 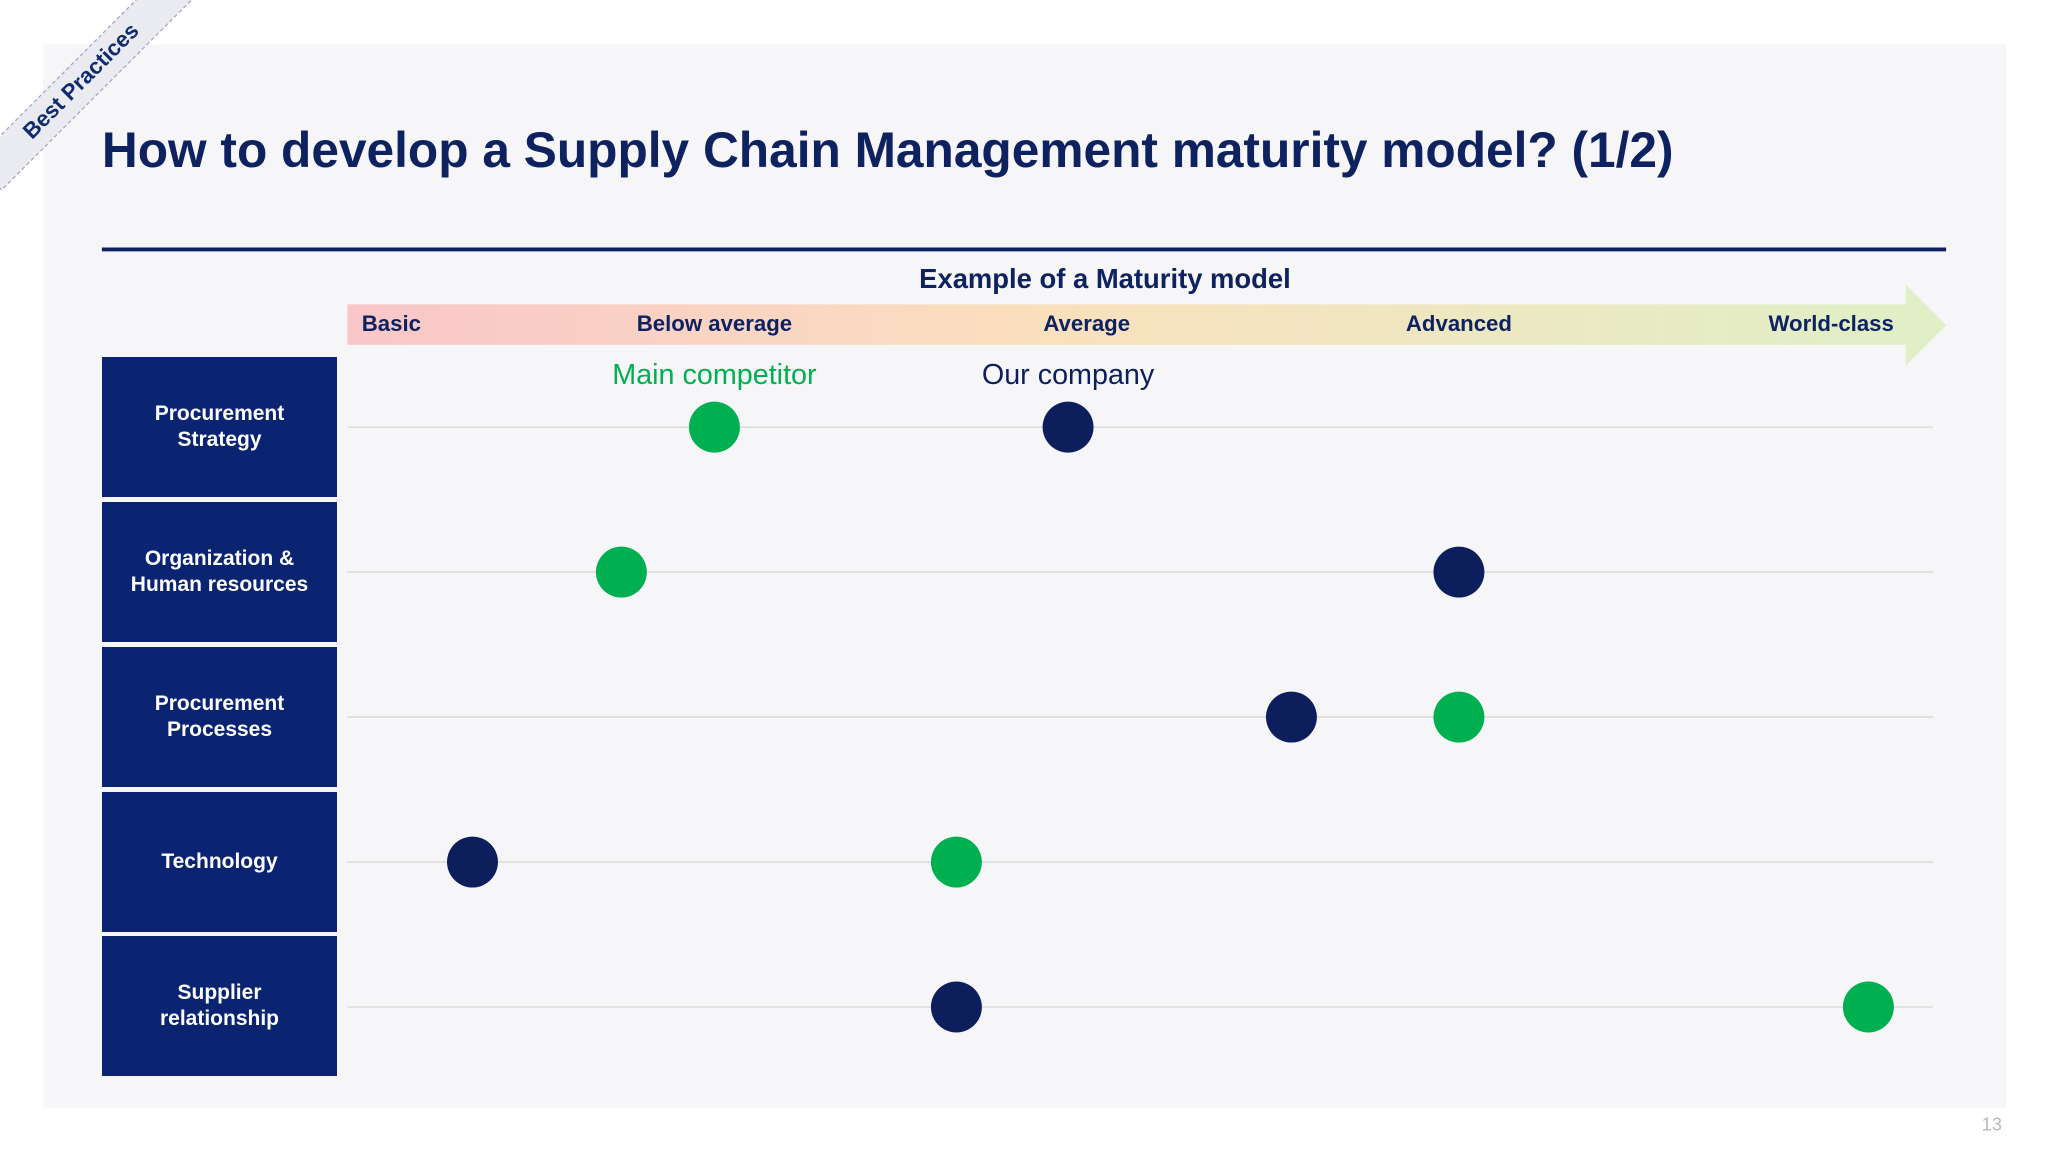 What do you see at coordinates (714, 323) in the screenshot?
I see `x-tick-label: Below average` at bounding box center [714, 323].